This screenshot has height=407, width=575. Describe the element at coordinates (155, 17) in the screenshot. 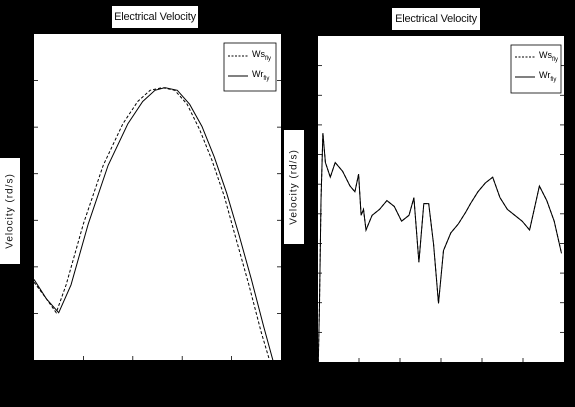

I see `chart-1-title: Electrical Velocity` at that location.